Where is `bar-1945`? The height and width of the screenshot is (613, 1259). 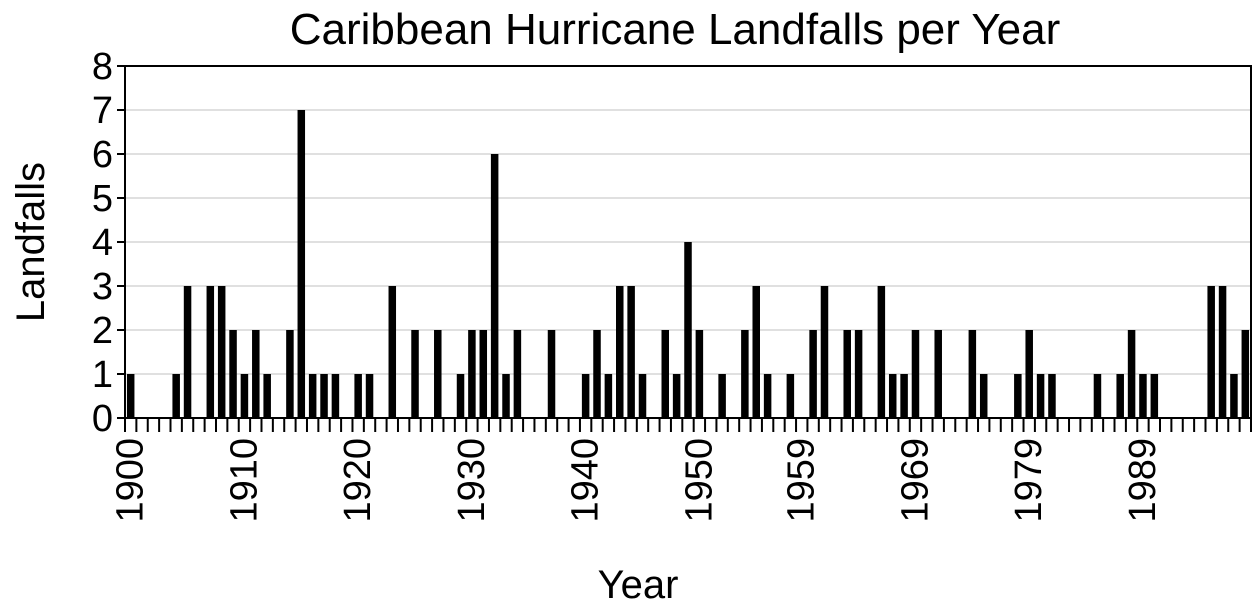
bar-1945 is located at coordinates (642, 396).